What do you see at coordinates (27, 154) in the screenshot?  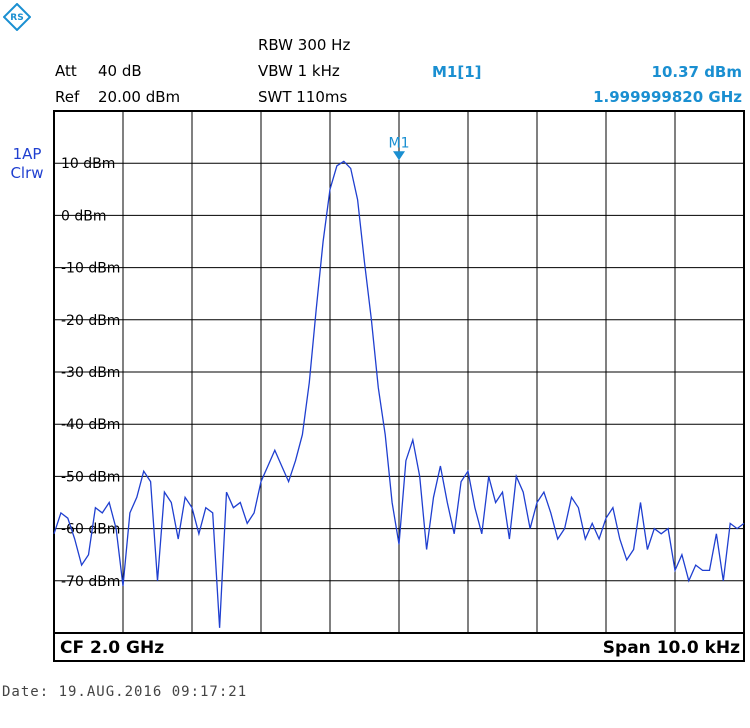 I see `trace-mode: 1AP` at bounding box center [27, 154].